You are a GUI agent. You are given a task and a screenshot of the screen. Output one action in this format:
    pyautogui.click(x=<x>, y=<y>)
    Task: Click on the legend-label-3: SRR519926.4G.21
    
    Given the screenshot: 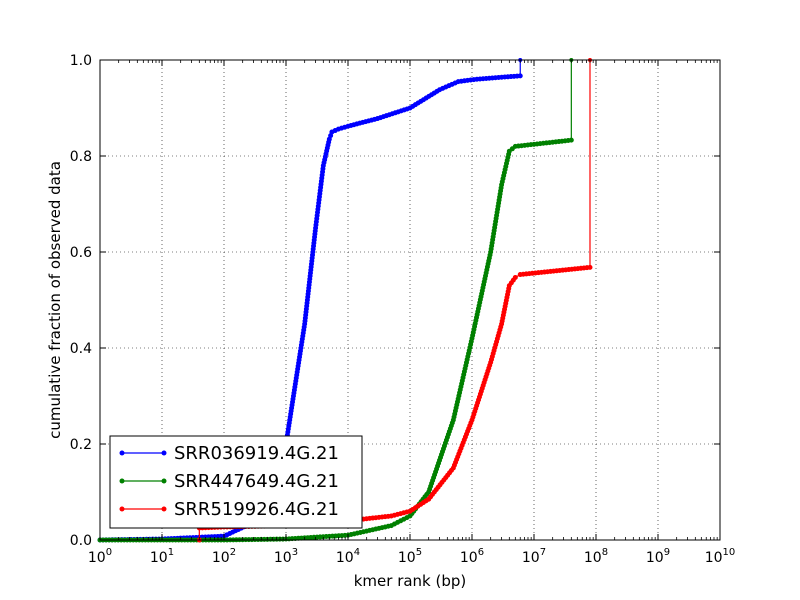 What is the action you would take?
    pyautogui.click(x=256, y=509)
    